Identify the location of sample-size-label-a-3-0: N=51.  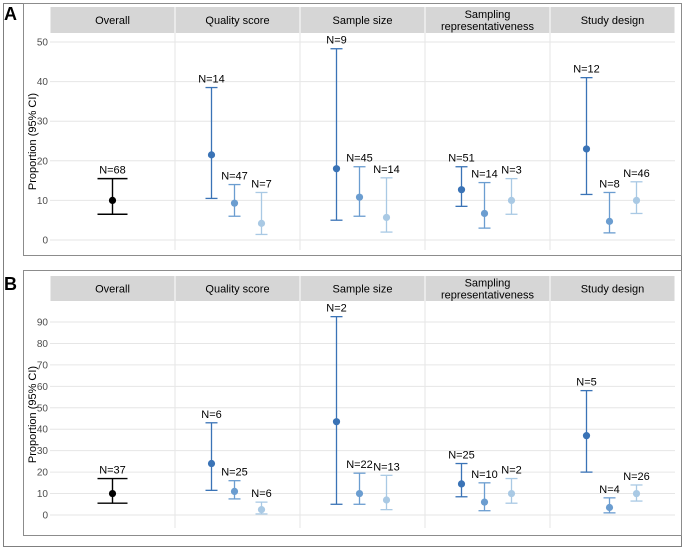
(461, 159).